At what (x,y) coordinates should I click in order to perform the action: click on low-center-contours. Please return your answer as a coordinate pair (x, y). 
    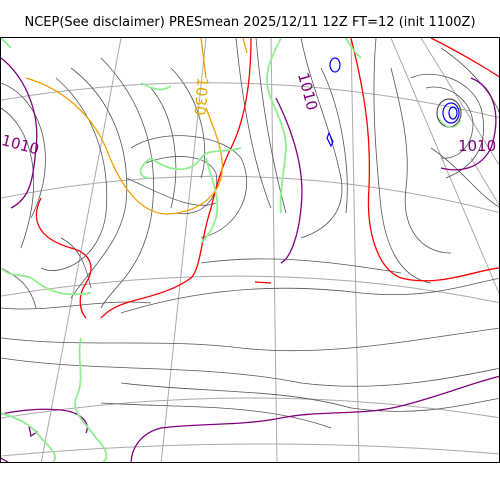
    Looking at the image, I should click on (394, 102).